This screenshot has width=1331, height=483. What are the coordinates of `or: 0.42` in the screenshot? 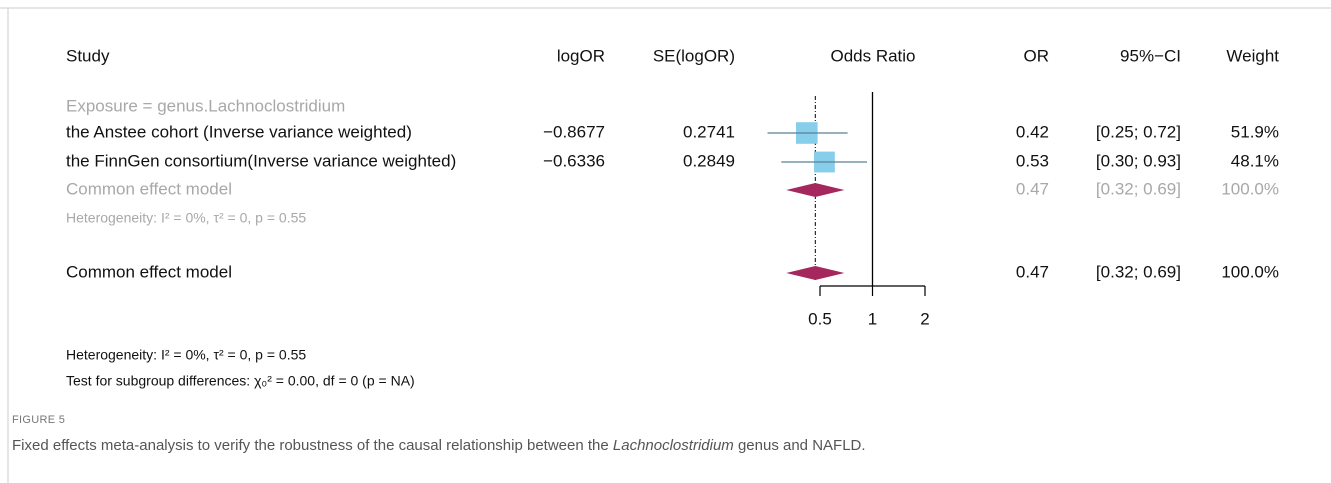 It's located at (1032, 131).